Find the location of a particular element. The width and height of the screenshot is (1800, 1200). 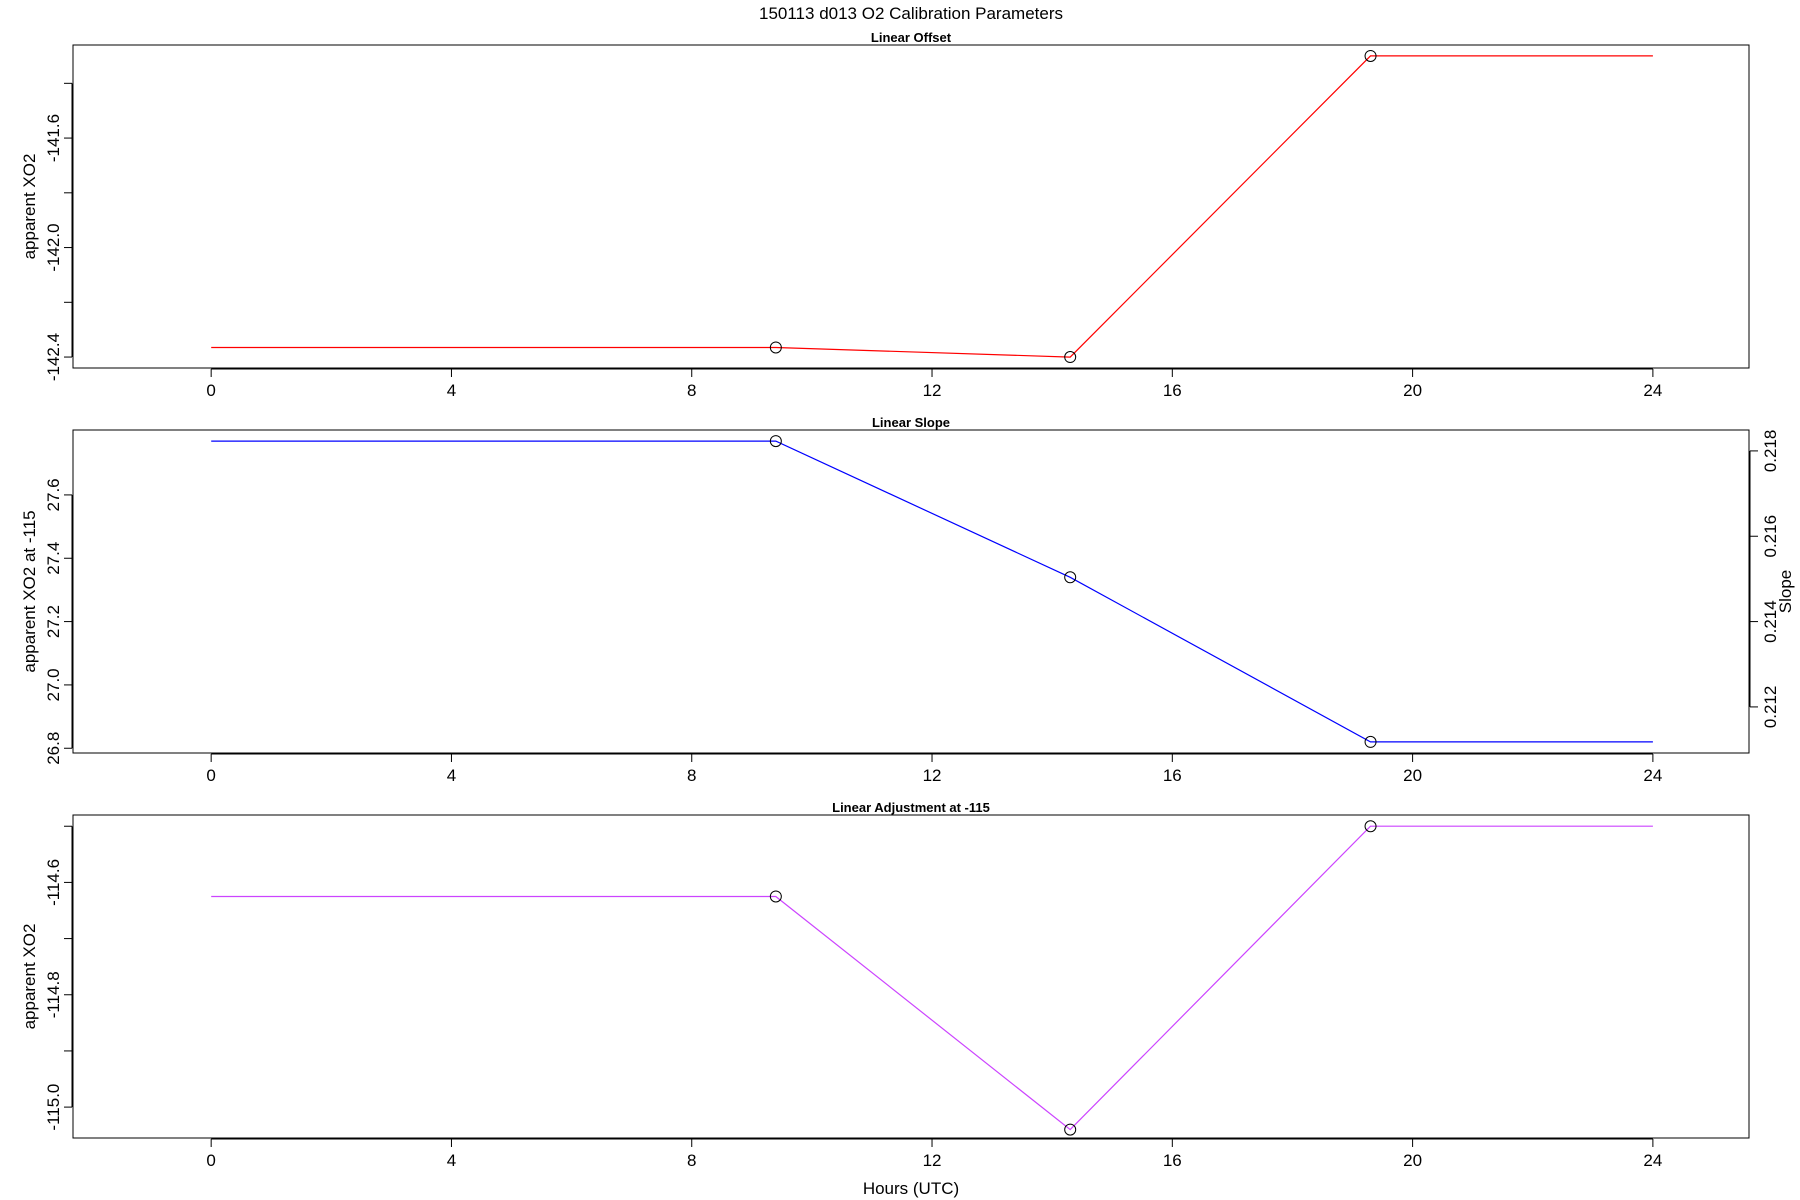

y2-tick-label: 0.214 is located at coordinates (1770, 621).